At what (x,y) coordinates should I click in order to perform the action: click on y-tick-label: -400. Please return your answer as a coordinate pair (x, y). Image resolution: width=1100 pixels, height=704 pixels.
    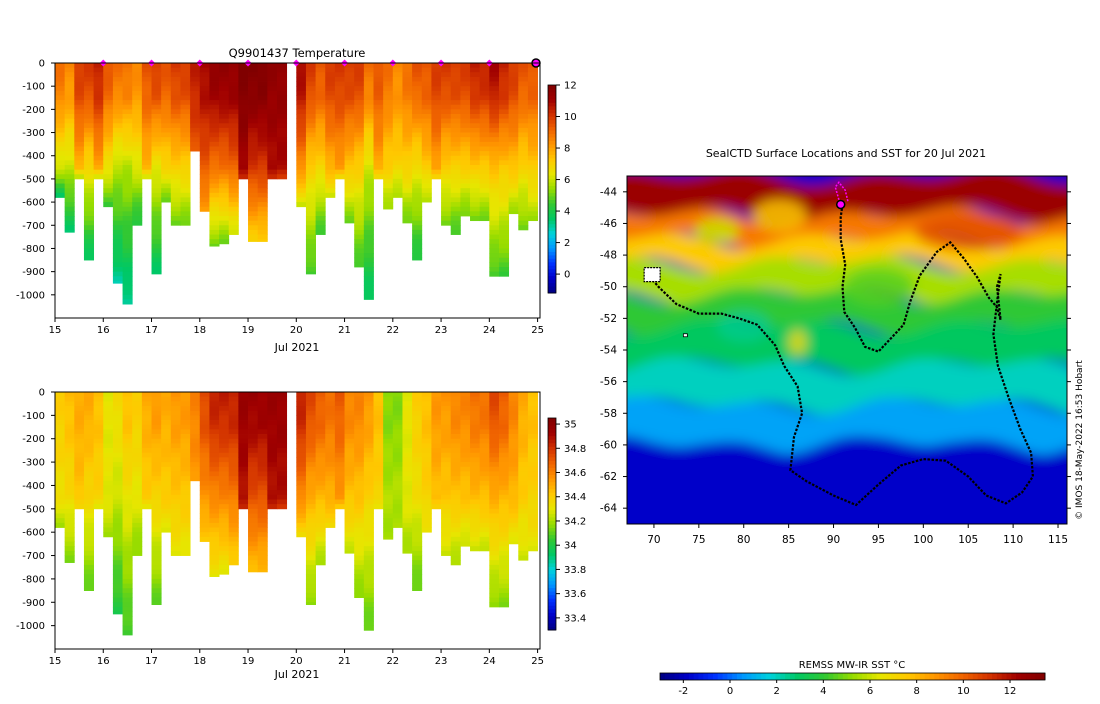
    Looking at the image, I should click on (33, 156).